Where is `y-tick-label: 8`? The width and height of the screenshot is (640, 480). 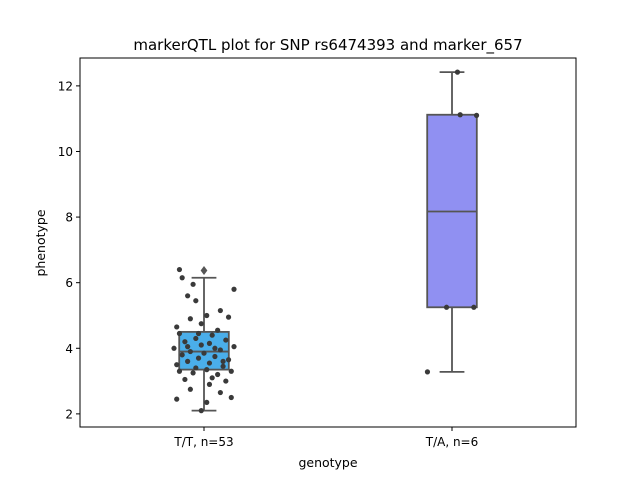 y-tick-label: 8 is located at coordinates (69, 218).